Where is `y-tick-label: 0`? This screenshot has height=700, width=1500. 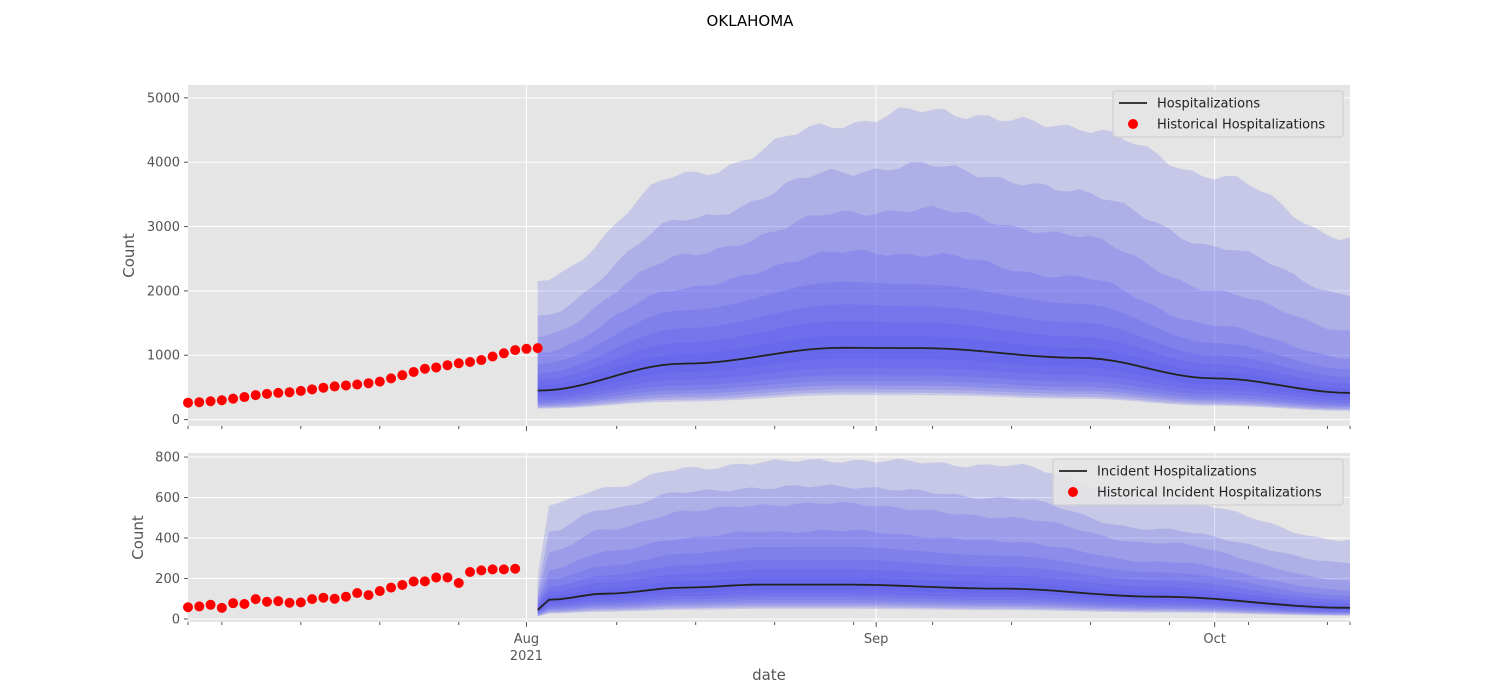 y-tick-label: 0 is located at coordinates (176, 420).